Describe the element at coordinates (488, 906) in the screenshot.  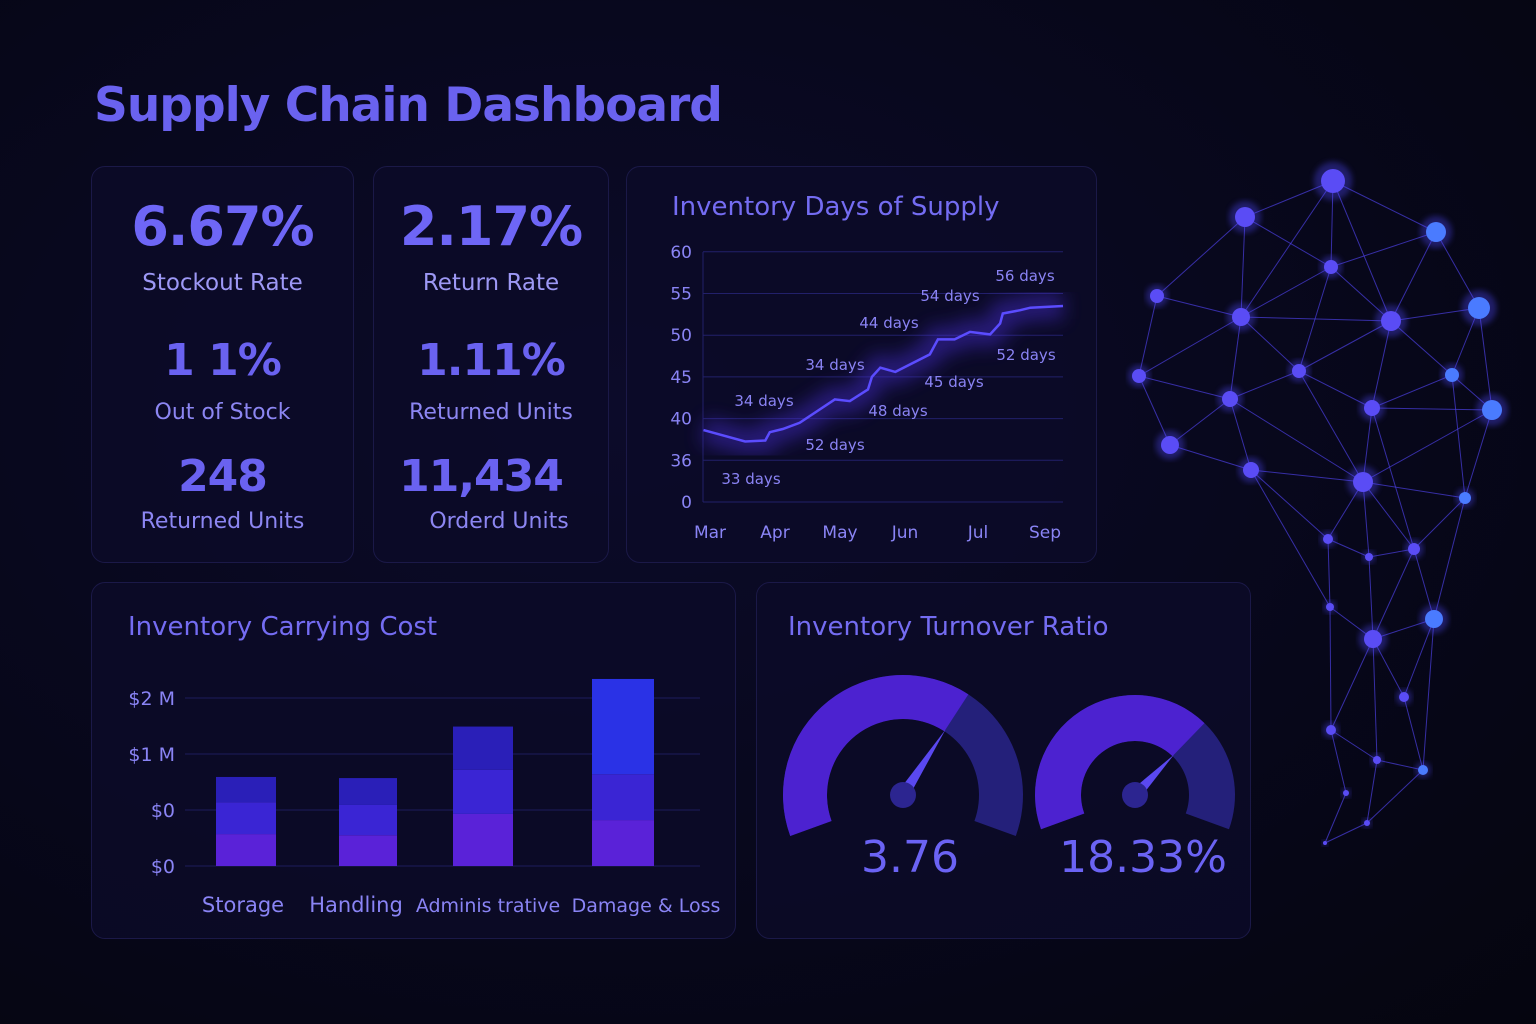
I see `x-tick-label: Adminis trative` at that location.